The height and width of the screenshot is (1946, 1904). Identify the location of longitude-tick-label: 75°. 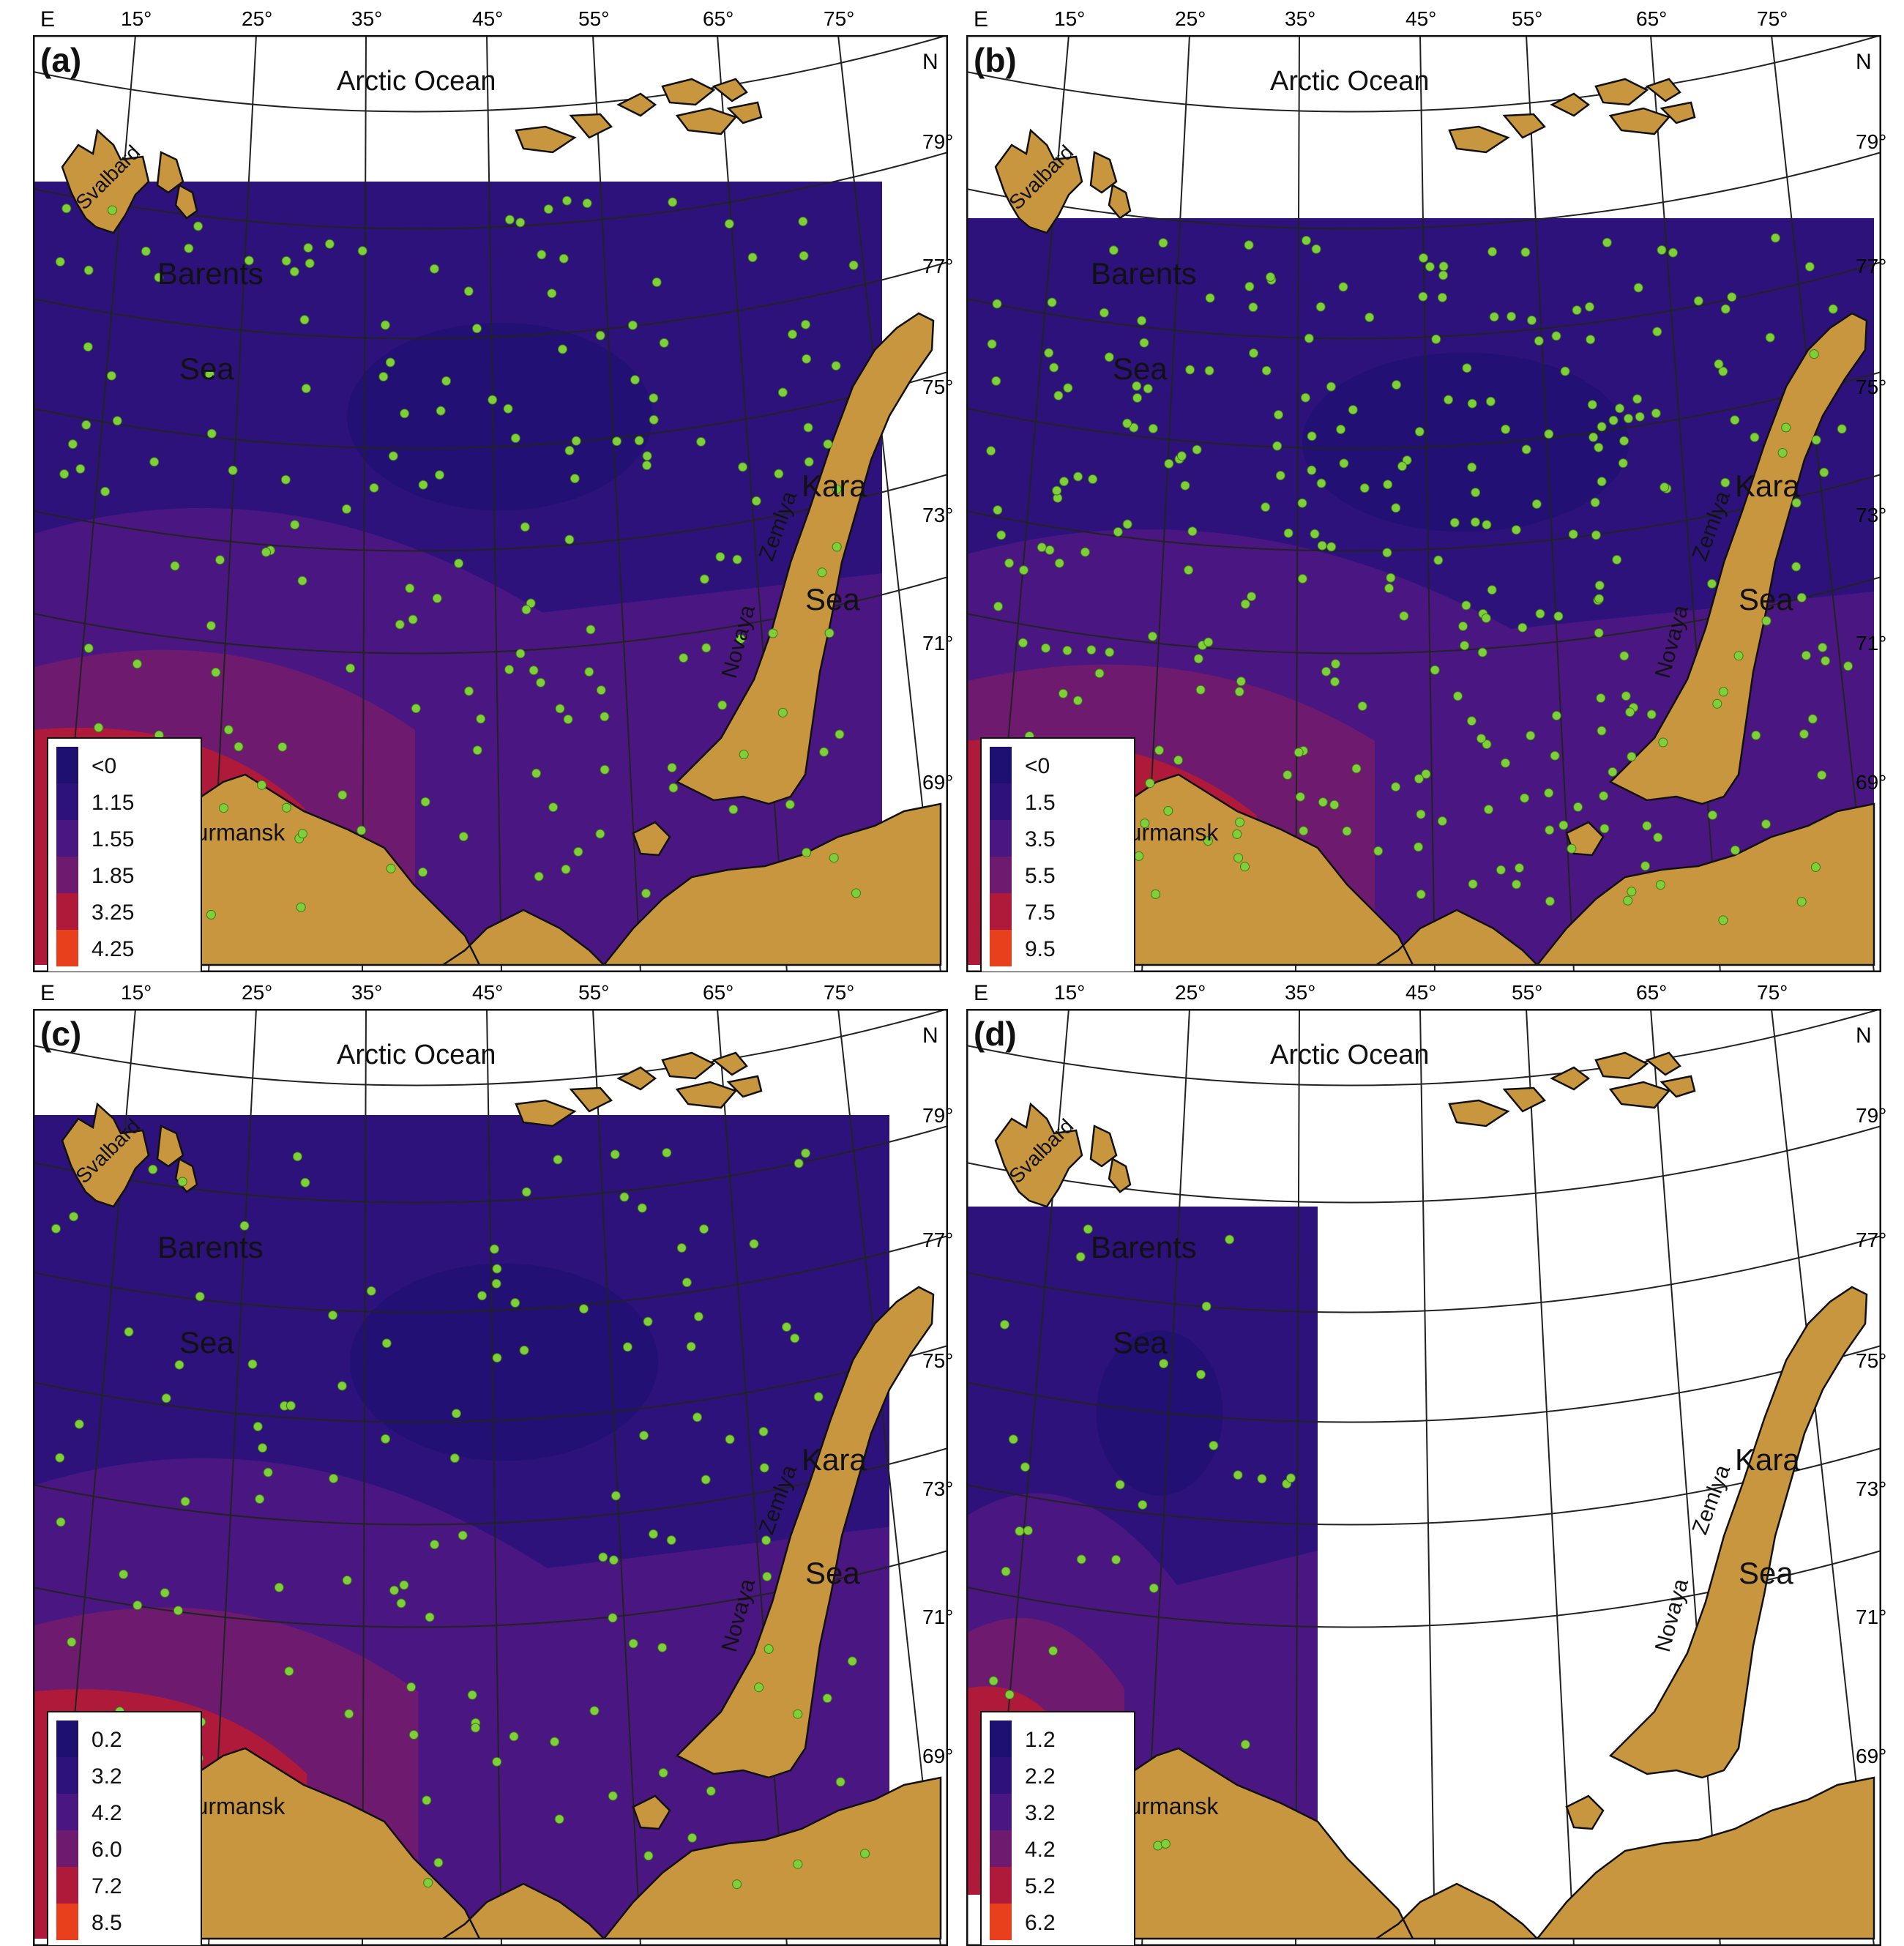
(1772, 993).